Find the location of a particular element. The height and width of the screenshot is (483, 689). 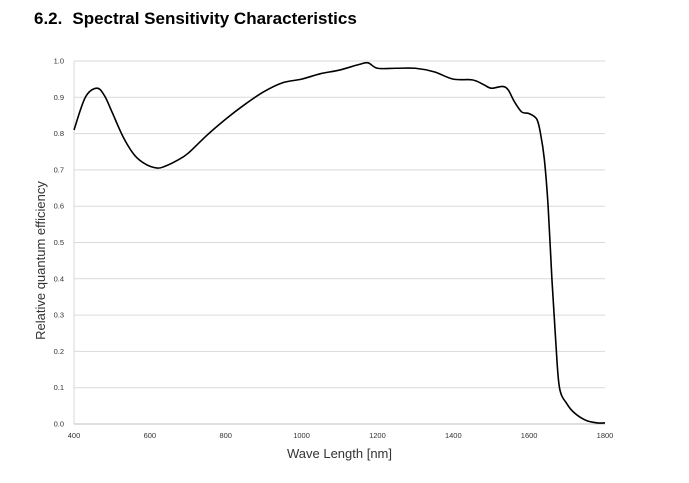

x-tick-labels: 400 600 800 1000 1200 1400 1600 1800 is located at coordinates (341, 435).